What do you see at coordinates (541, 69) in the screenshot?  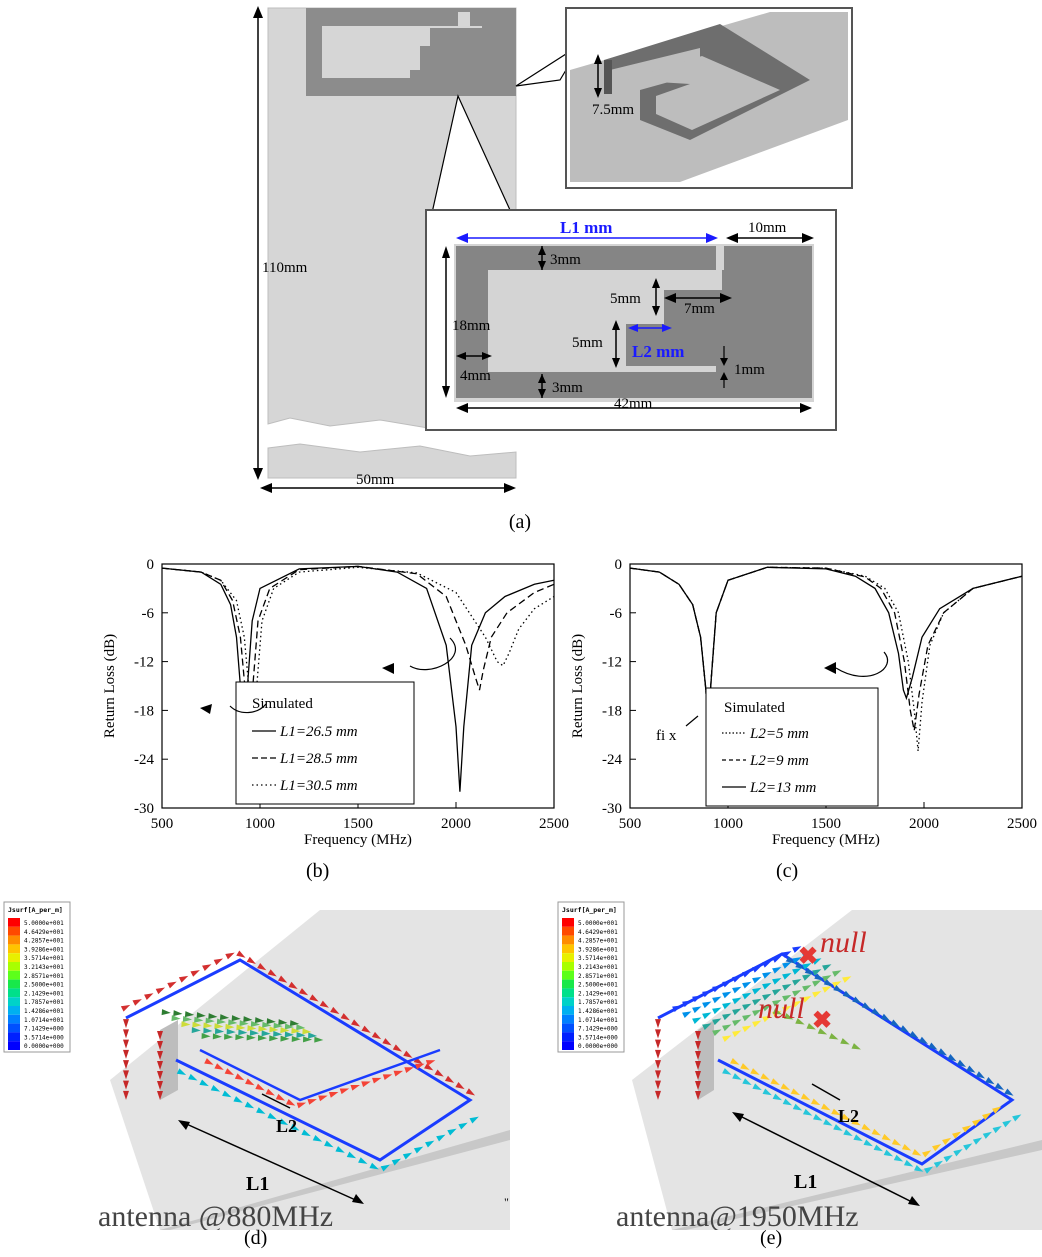 I see `callout-pointer-top` at bounding box center [541, 69].